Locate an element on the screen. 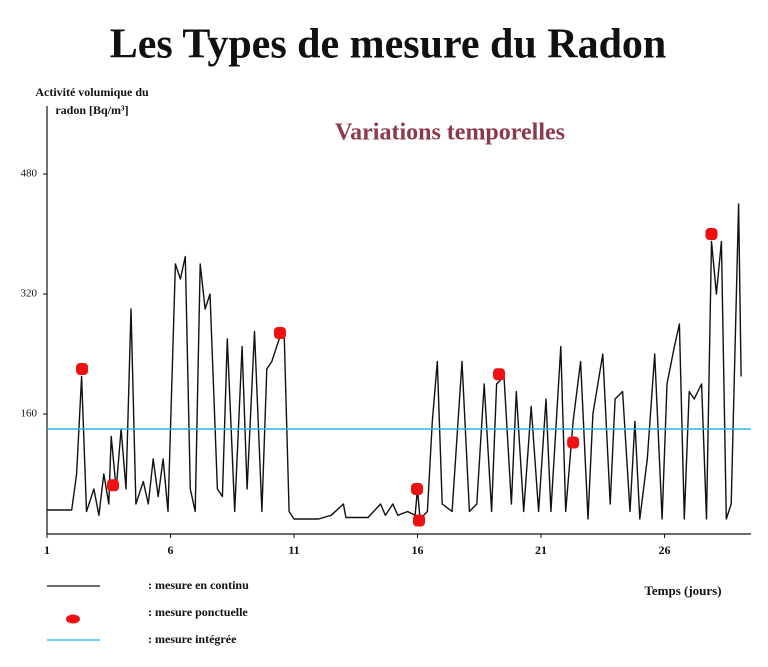 Image resolution: width=768 pixels, height=667 pixels. legend-label: : mesure intégrée is located at coordinates (192, 639).